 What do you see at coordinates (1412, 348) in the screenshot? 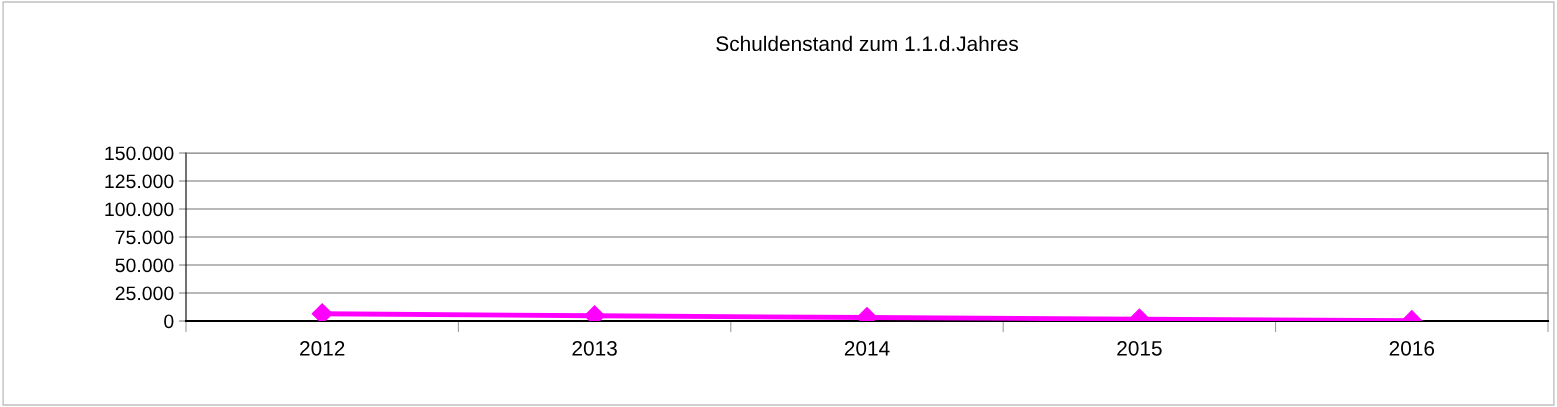
I see `x-tick-label: 2016` at bounding box center [1412, 348].